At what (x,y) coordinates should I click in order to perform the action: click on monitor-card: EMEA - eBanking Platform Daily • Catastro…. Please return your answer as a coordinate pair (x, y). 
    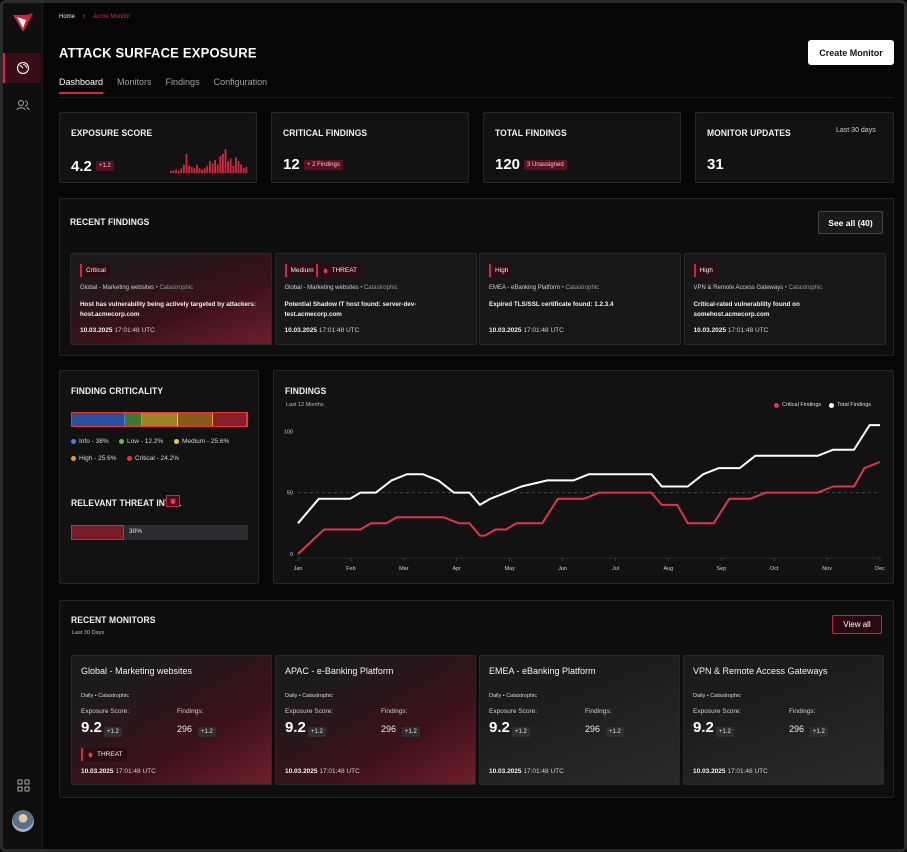
    Looking at the image, I should click on (579, 720).